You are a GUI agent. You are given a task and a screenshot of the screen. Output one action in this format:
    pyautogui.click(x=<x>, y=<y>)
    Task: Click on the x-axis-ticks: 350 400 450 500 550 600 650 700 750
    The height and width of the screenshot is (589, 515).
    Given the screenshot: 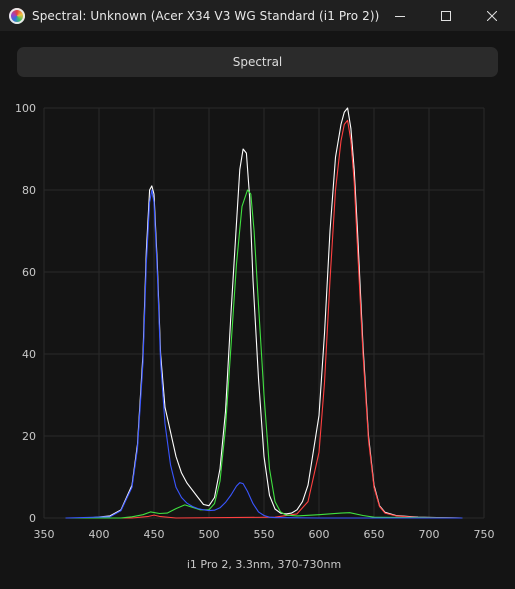 What is the action you would take?
    pyautogui.click(x=264, y=534)
    